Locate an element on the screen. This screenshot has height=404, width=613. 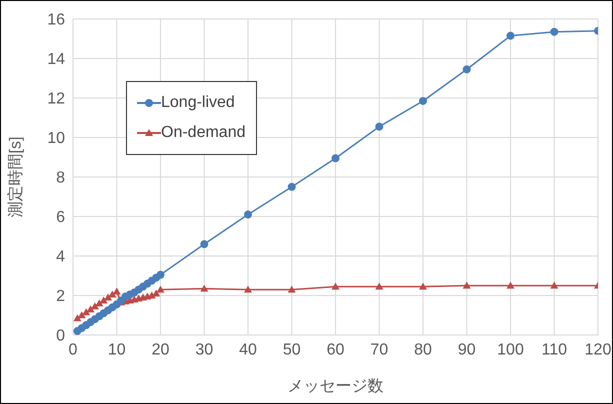
x-tick-label: 110 is located at coordinates (554, 349).